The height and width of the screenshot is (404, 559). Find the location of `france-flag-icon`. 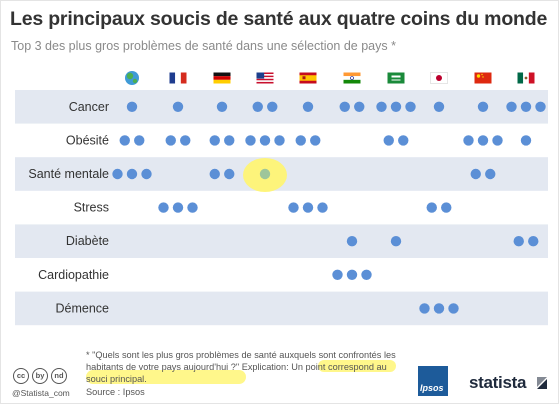

france-flag-icon is located at coordinates (178, 78).